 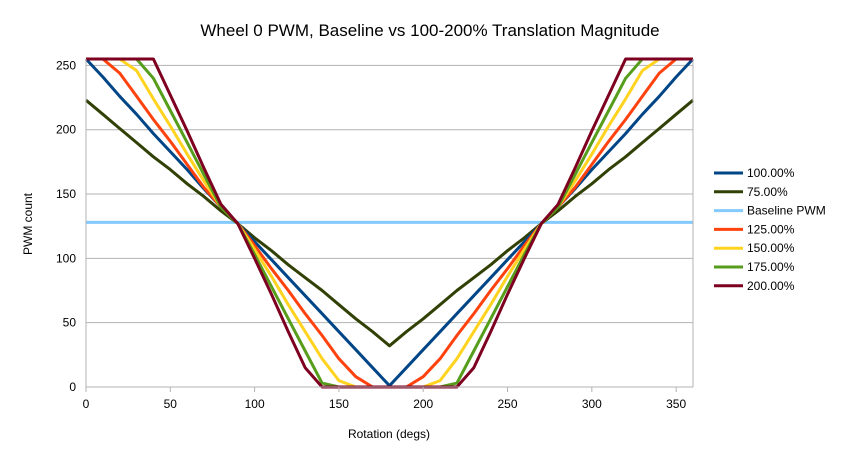 What do you see at coordinates (339, 404) in the screenshot?
I see `x-tick-label: 150` at bounding box center [339, 404].